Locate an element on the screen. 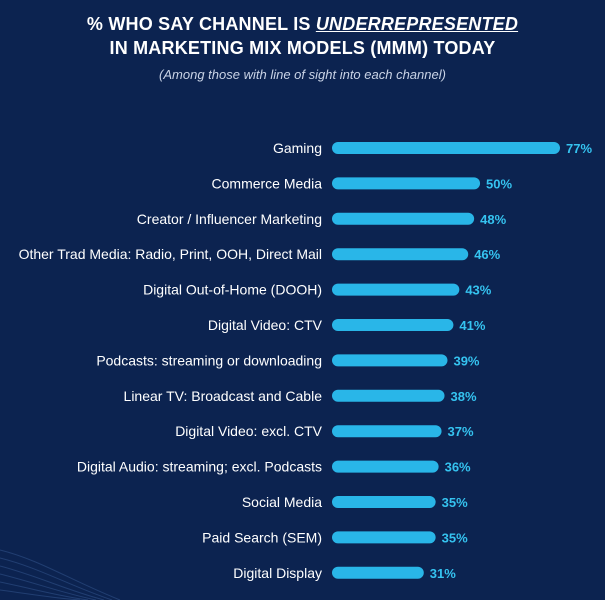 This screenshot has width=605, height=600. category-label: Digital Out-of-Home (DOOH) is located at coordinates (232, 290).